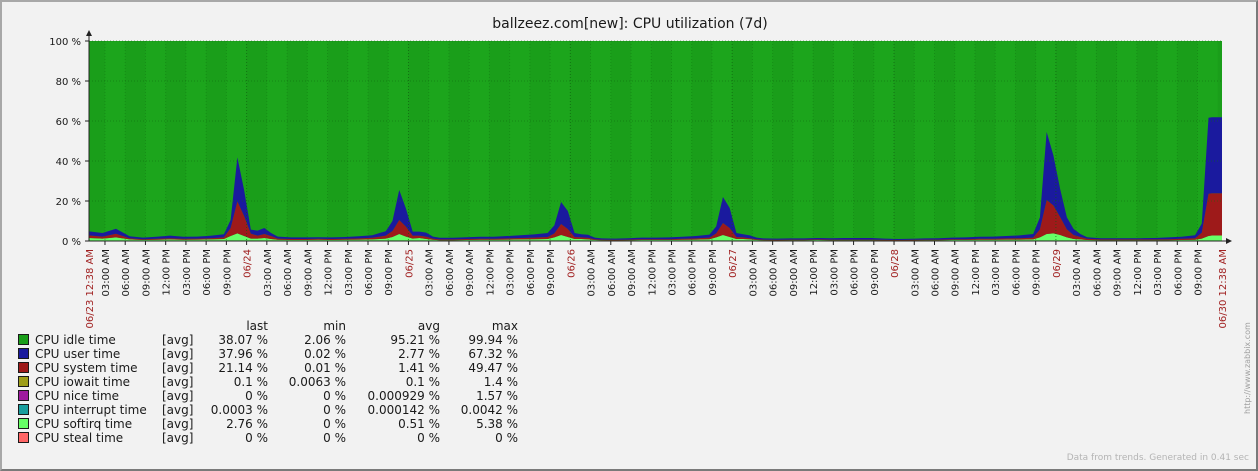 The image size is (1258, 471). I want to click on legend-item-max: 67.32 %, so click(493, 354).